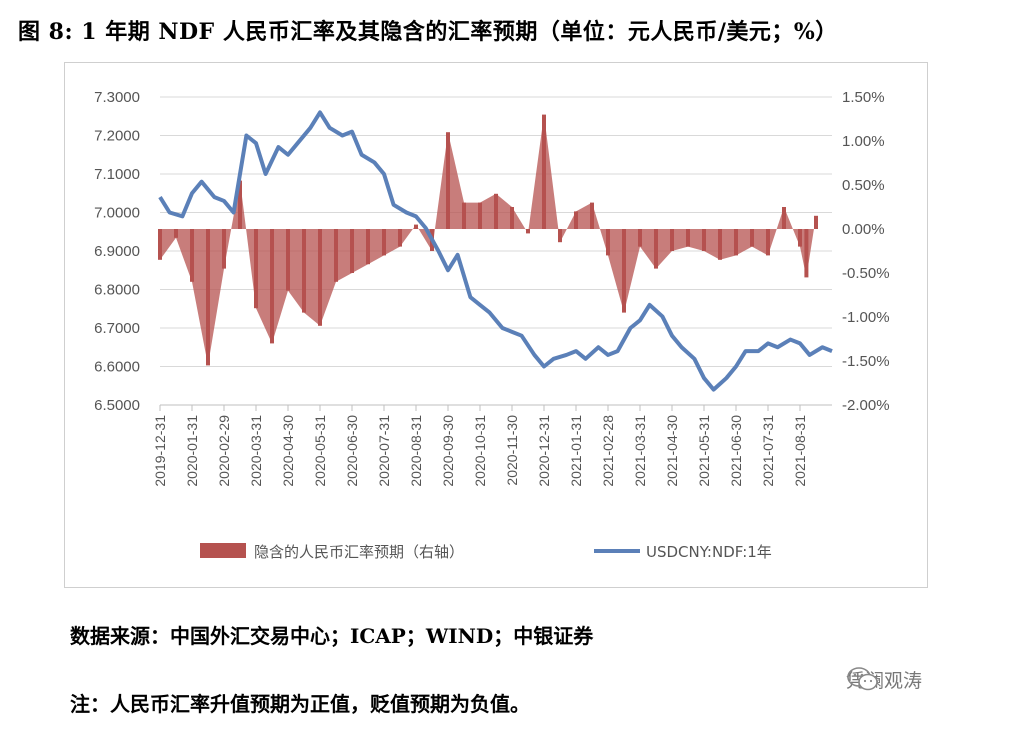 This screenshot has width=1024, height=730. What do you see at coordinates (320, 451) in the screenshot?
I see `x-tick-label: 2020-05-31` at bounding box center [320, 451].